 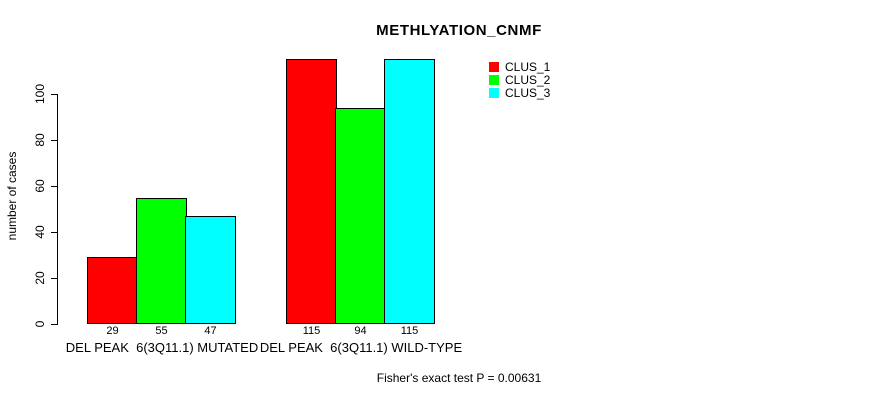 What do you see at coordinates (161, 261) in the screenshot?
I see `bar-clus_2-group1` at bounding box center [161, 261].